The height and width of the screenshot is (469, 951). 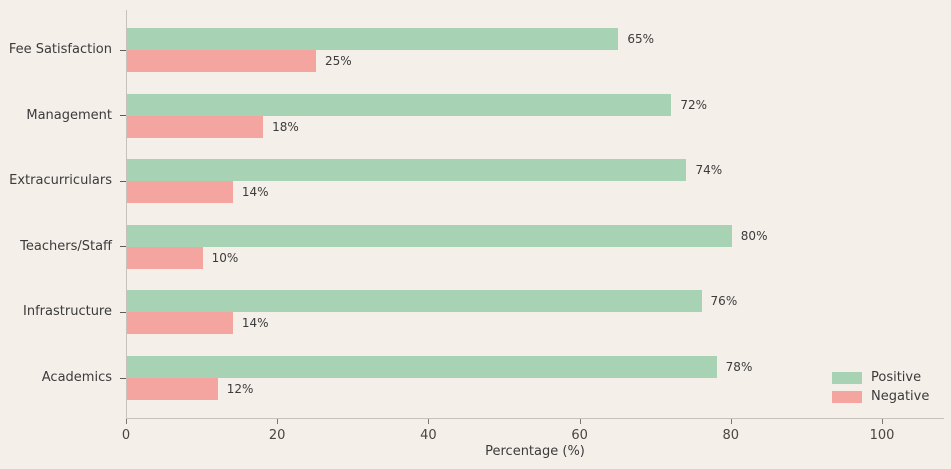 I want to click on legend-entry-negative: Negative, so click(x=881, y=396).